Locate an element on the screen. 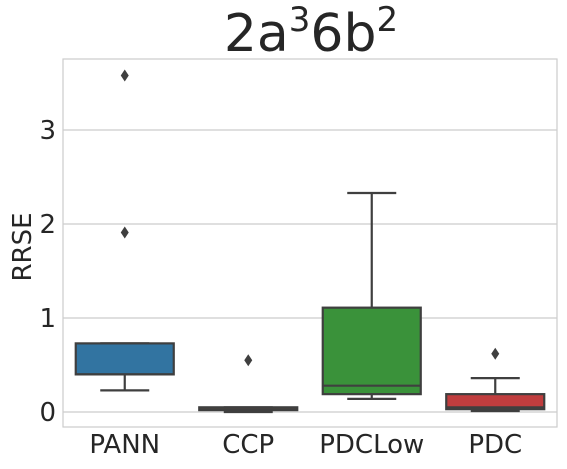  box-pann is located at coordinates (124, 230).